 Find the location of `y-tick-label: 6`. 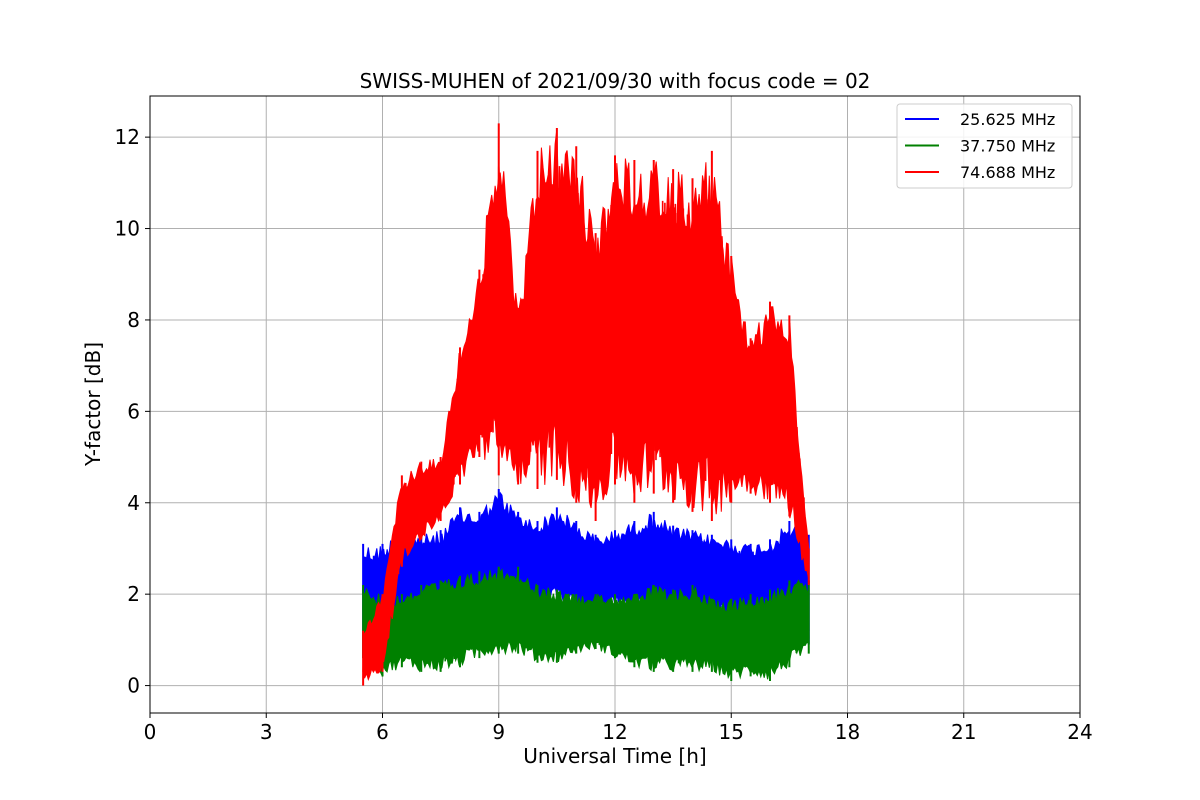

y-tick-label: 6 is located at coordinates (133, 411).